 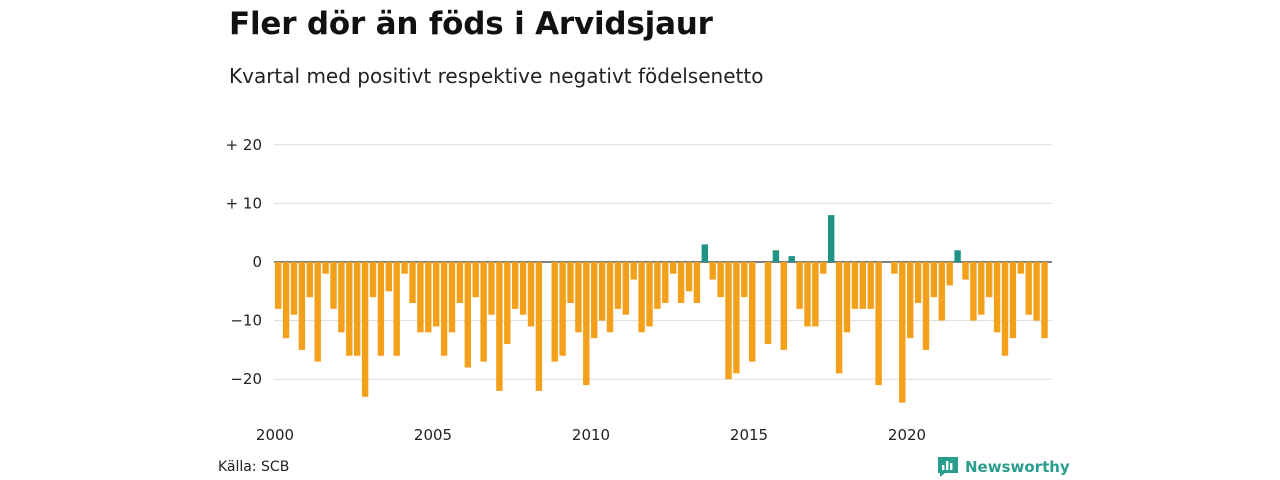 What do you see at coordinates (257, 262) in the screenshot?
I see `y-tick-label: 0` at bounding box center [257, 262].